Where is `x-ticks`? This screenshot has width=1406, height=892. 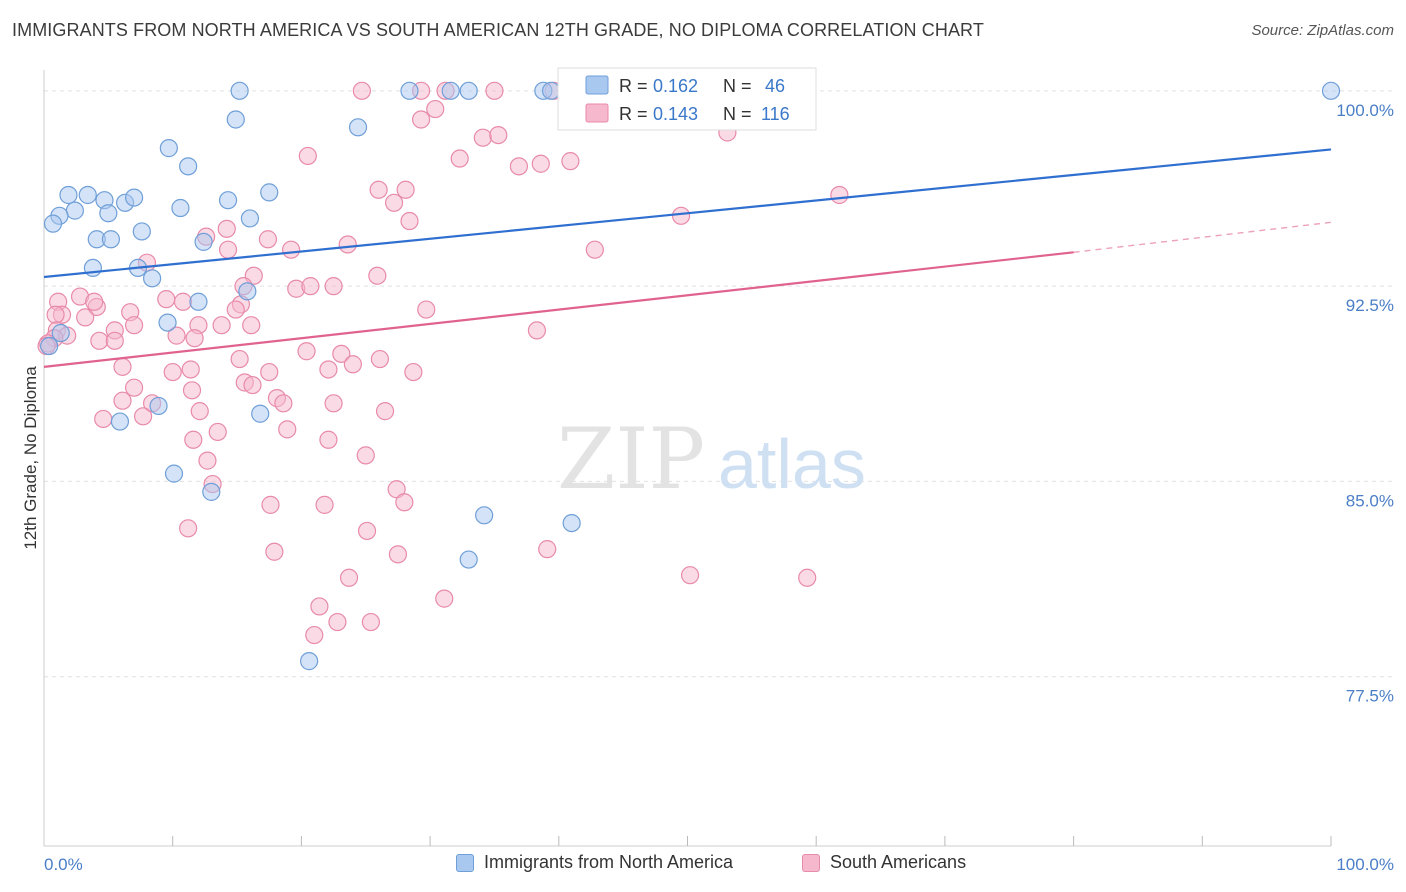 x-ticks is located at coordinates (752, 841).